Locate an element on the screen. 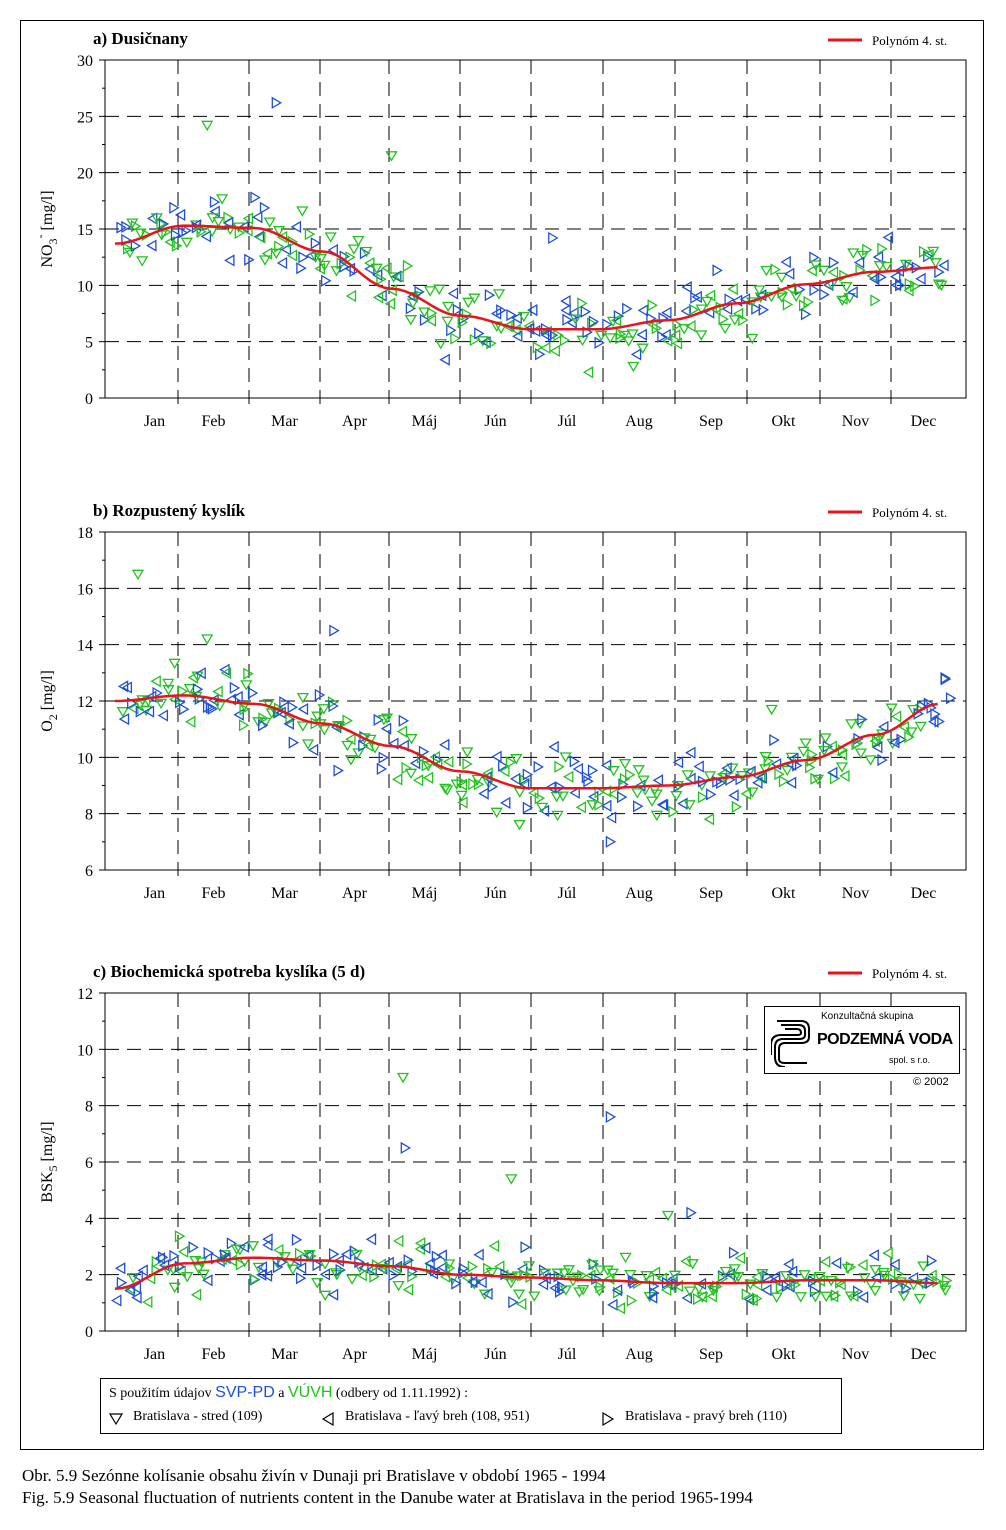  y-tick-label: 8 is located at coordinates (89, 815).